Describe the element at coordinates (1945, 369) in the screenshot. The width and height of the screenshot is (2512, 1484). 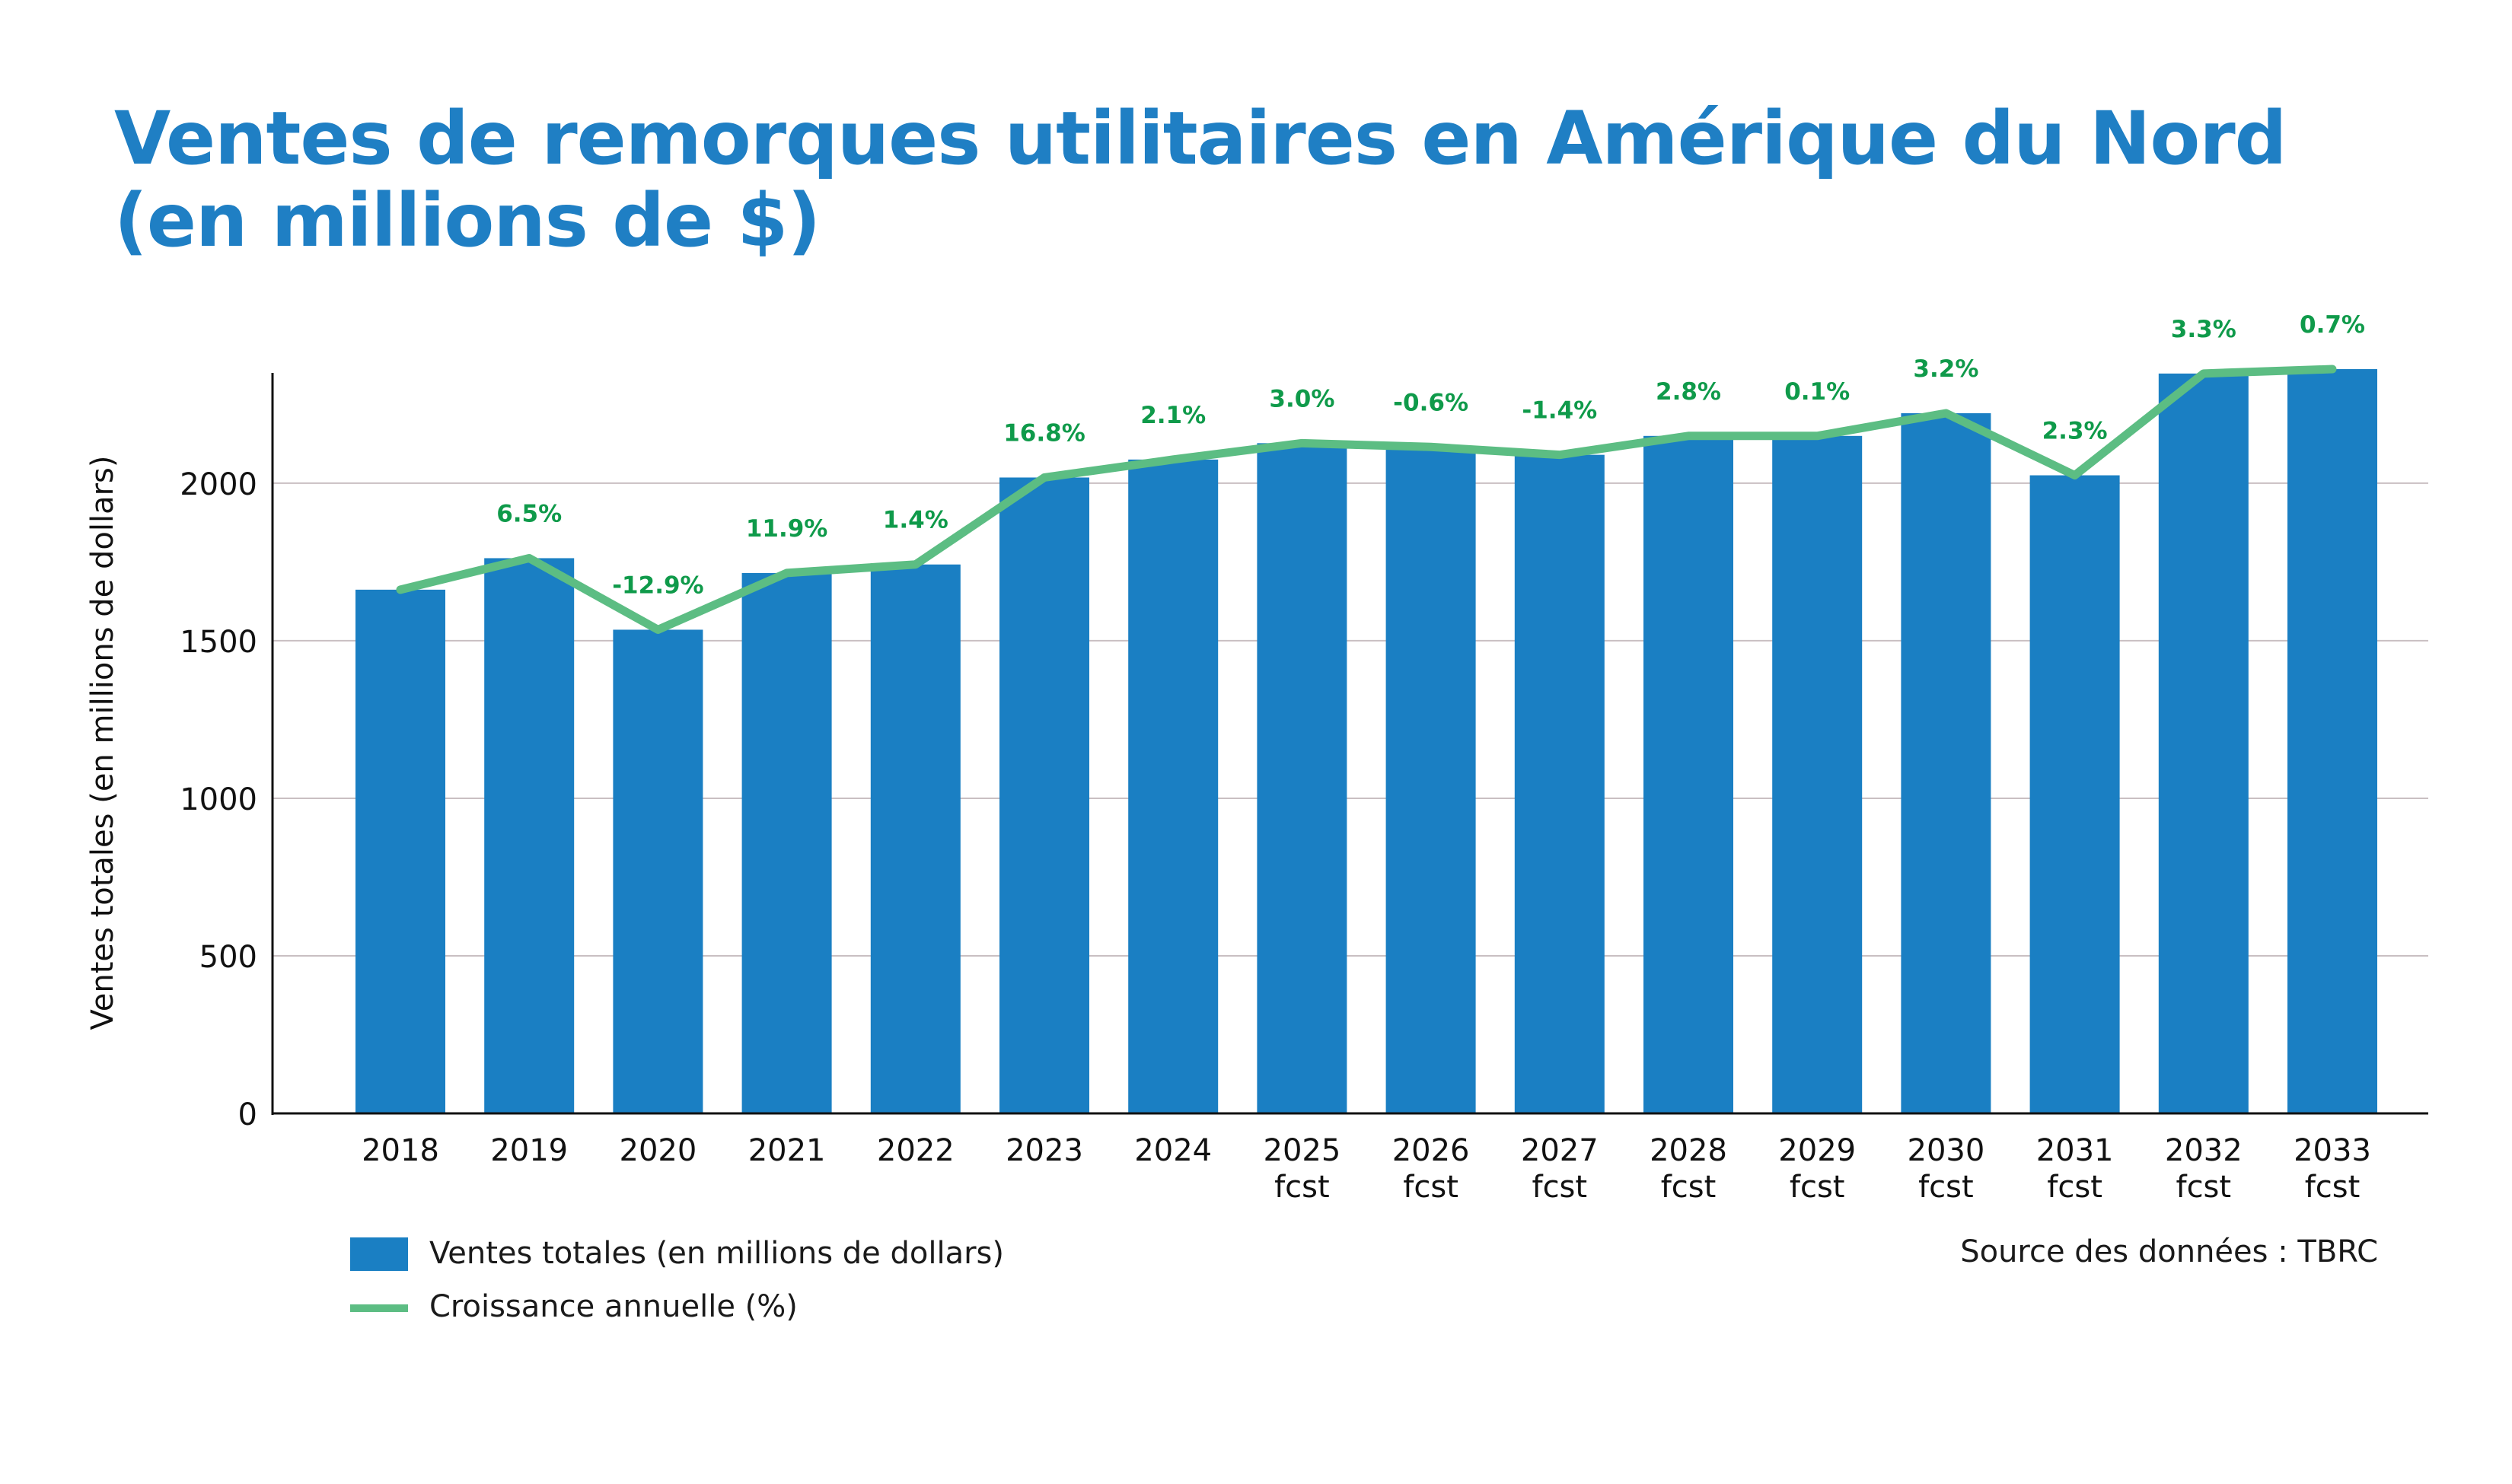
I see `growth-data-label: 3.2%` at that location.